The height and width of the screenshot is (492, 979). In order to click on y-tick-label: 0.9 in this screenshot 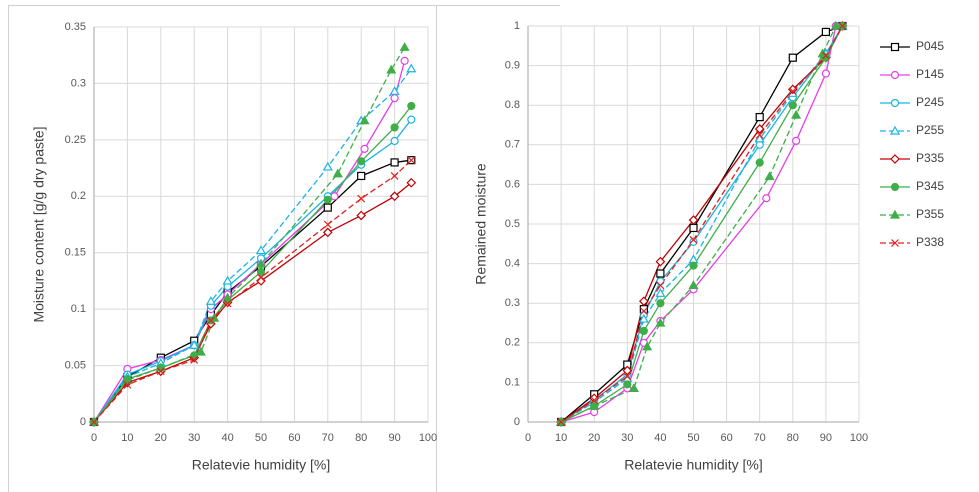, I will do `click(512, 66)`.